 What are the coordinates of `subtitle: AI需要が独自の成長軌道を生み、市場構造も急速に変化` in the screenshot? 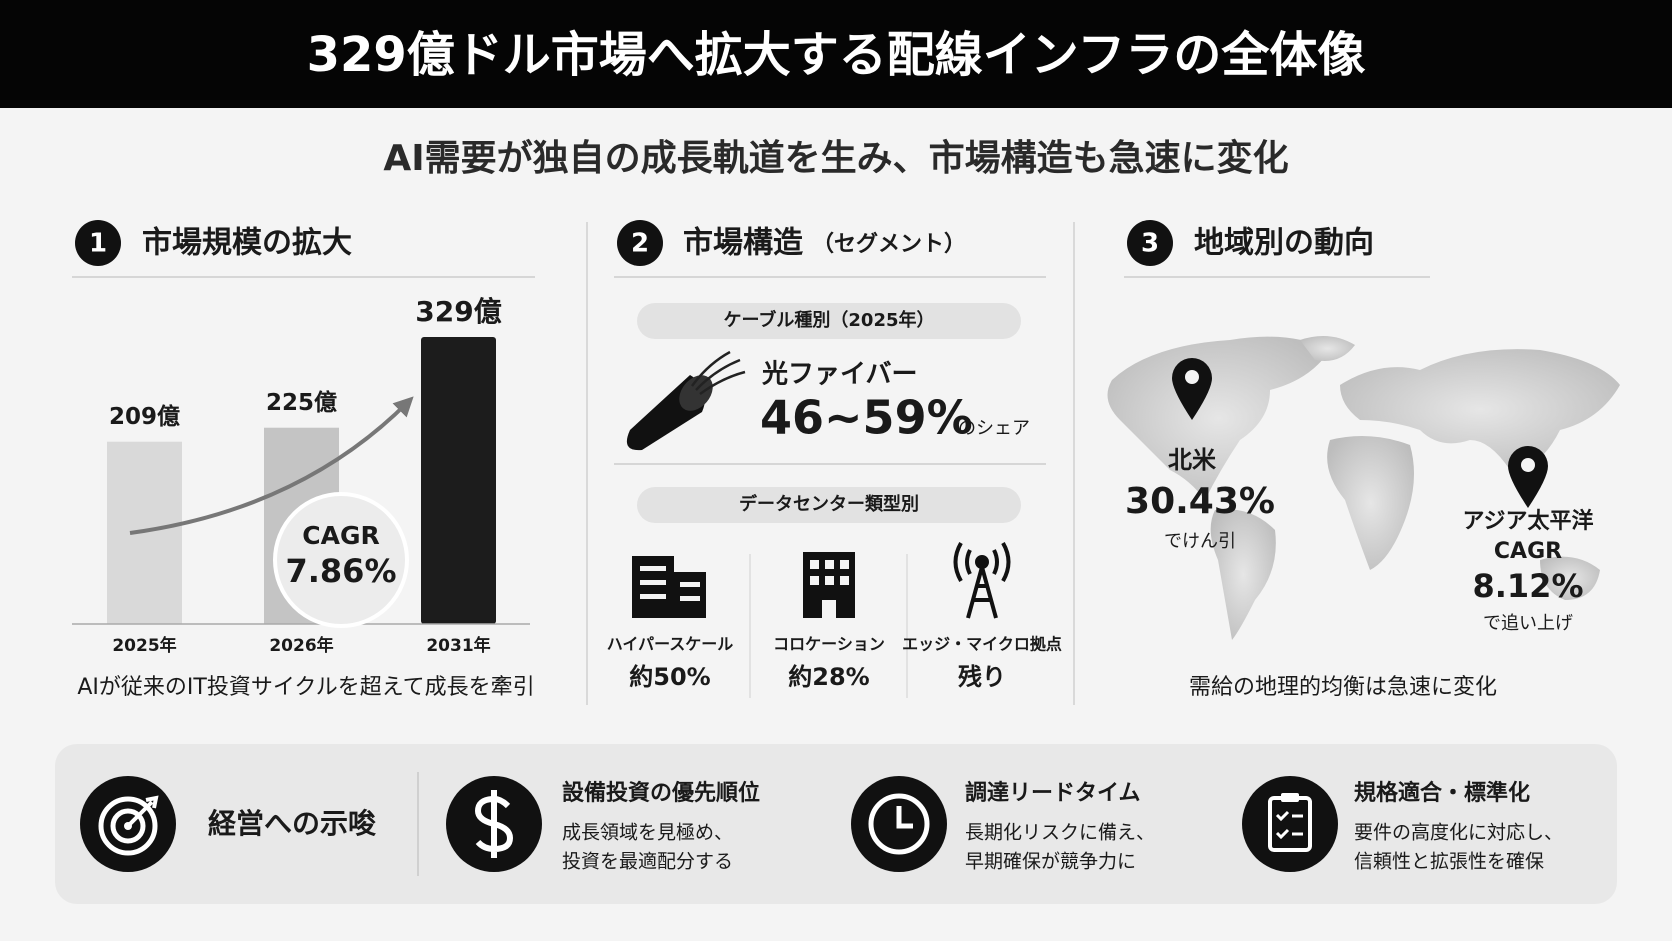 It's located at (835, 158).